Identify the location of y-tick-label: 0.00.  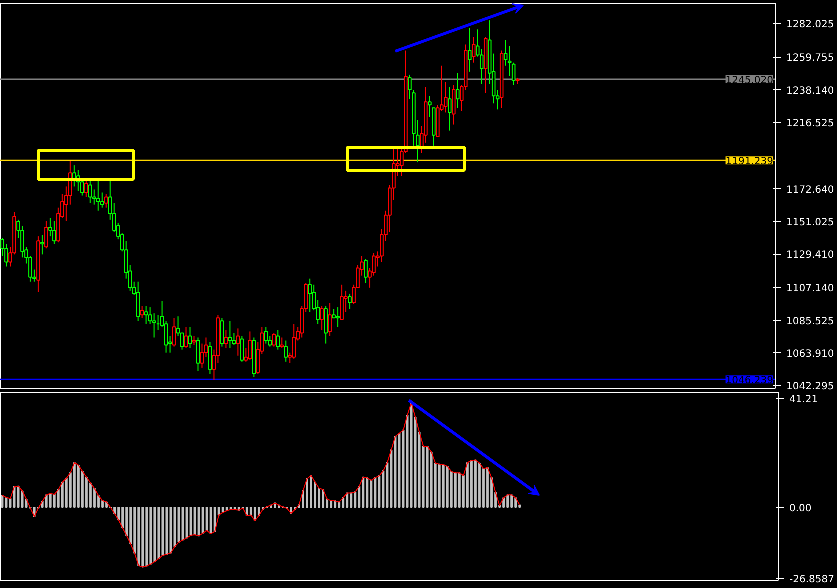
(801, 509).